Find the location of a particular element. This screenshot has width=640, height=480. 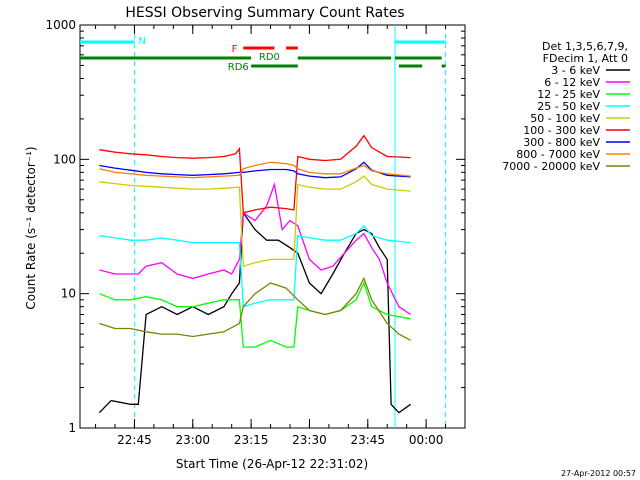

legend-entry-label: 300 - 800 keV is located at coordinates (561, 142).